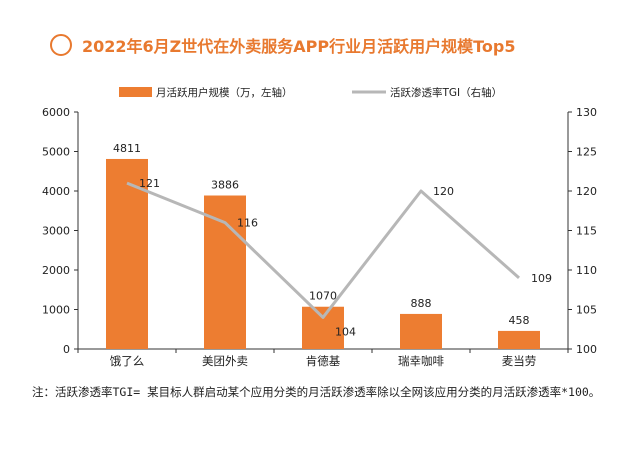 The height and width of the screenshot is (450, 630). Describe the element at coordinates (127, 361) in the screenshot. I see `x-tick-label: 饿了么` at that location.